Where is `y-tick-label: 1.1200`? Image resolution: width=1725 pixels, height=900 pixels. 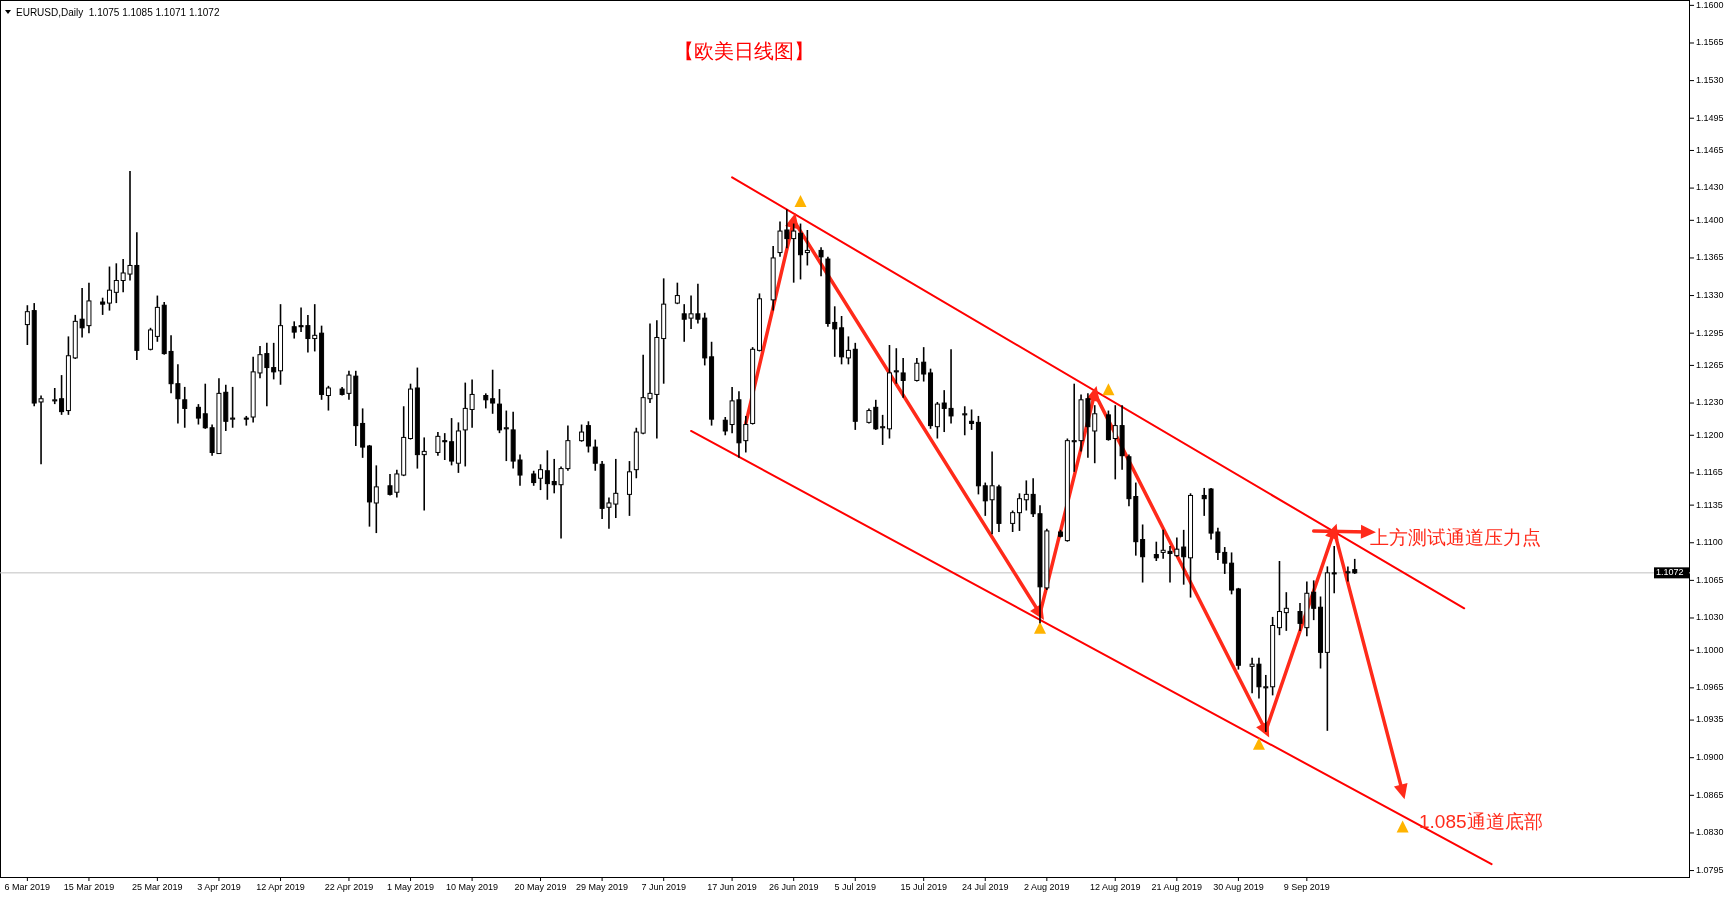 y-tick-label: 1.1200 is located at coordinates (1710, 434).